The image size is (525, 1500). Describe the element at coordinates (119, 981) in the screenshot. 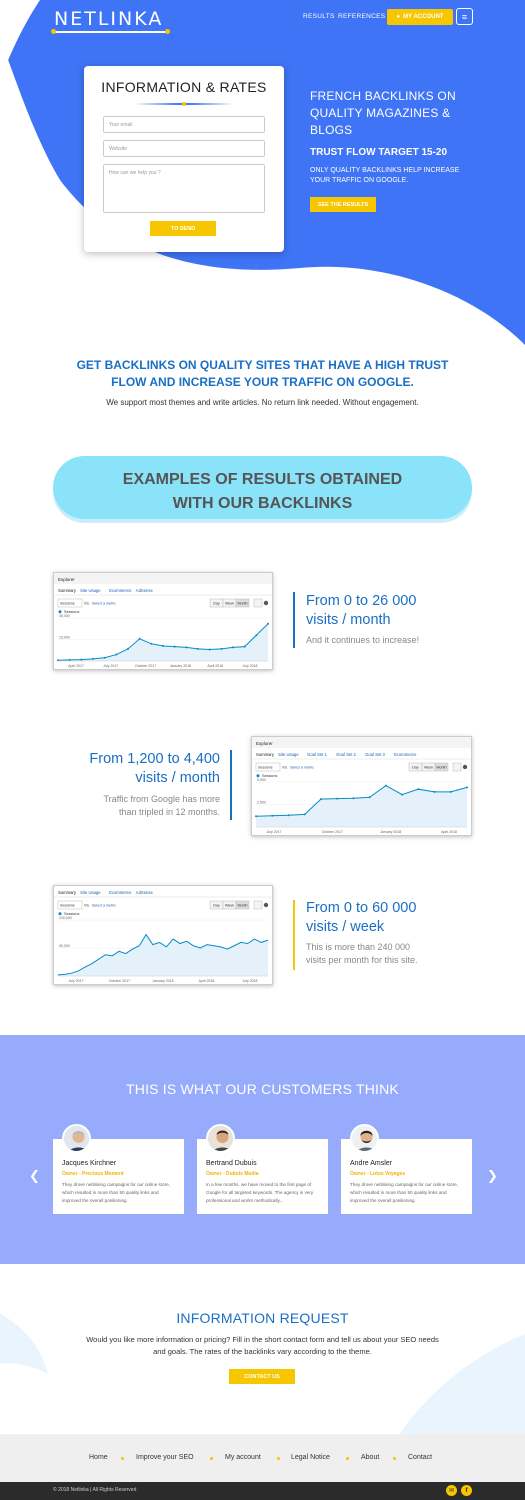

I see `x-tick-label: October 2017` at that location.